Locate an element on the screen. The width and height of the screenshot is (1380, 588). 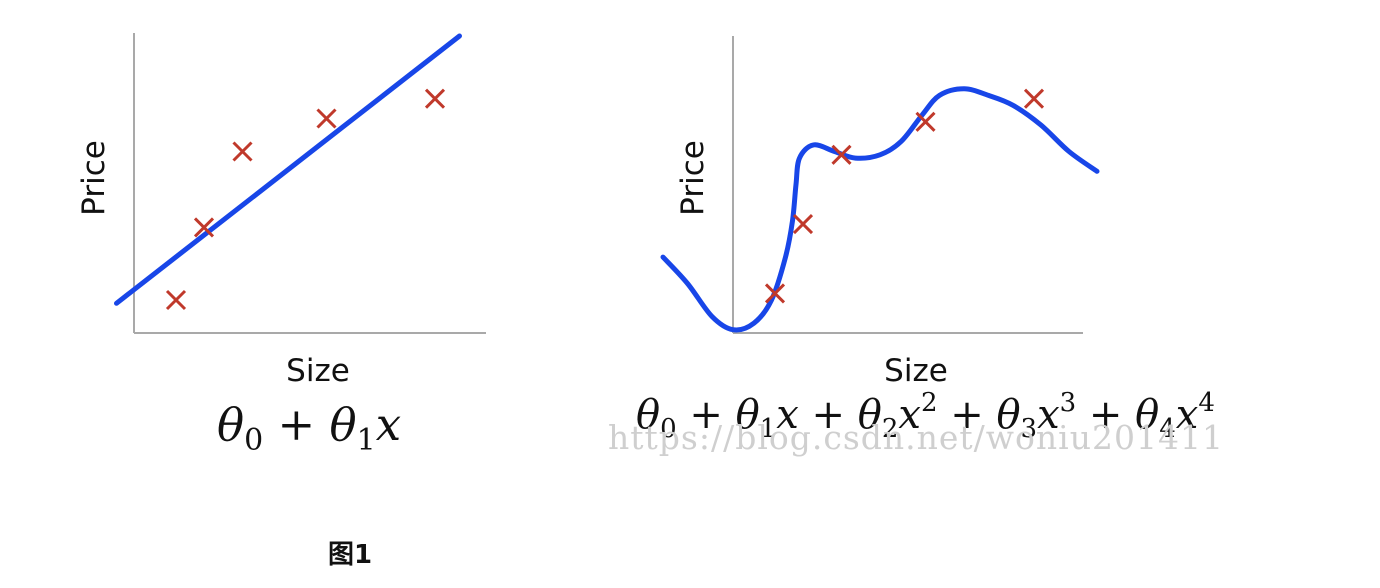
right-data-points is located at coordinates (904, 196).